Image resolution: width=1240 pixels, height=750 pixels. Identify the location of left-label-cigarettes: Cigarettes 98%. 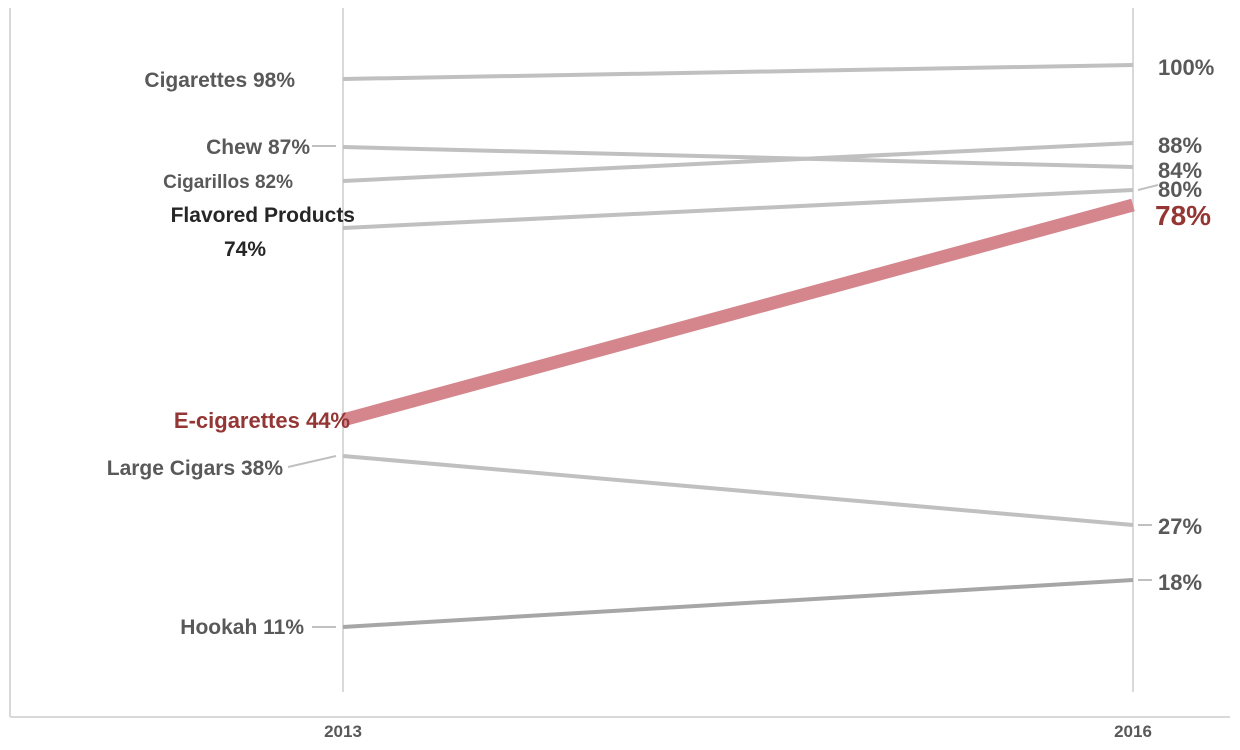
(219, 80).